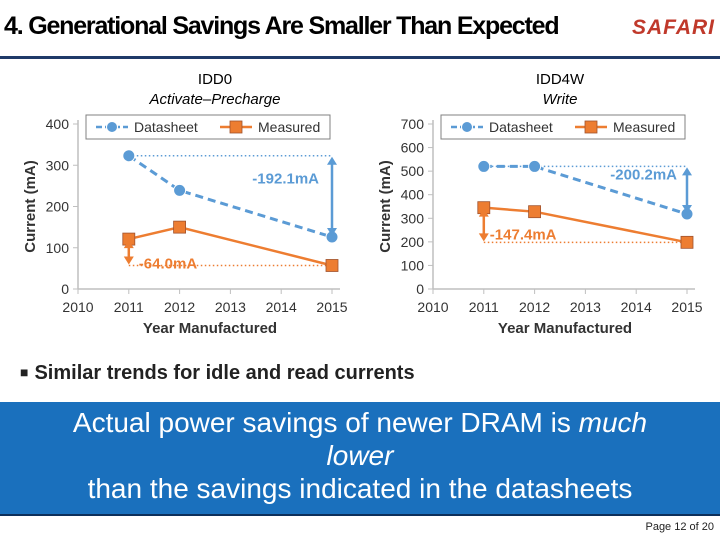  What do you see at coordinates (560, 90) in the screenshot?
I see `chart2-heading-block: IDD4W Write` at bounding box center [560, 90].